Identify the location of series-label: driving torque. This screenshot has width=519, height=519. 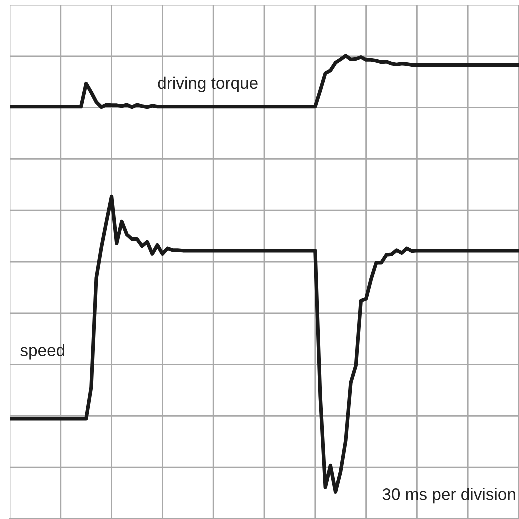
(208, 84).